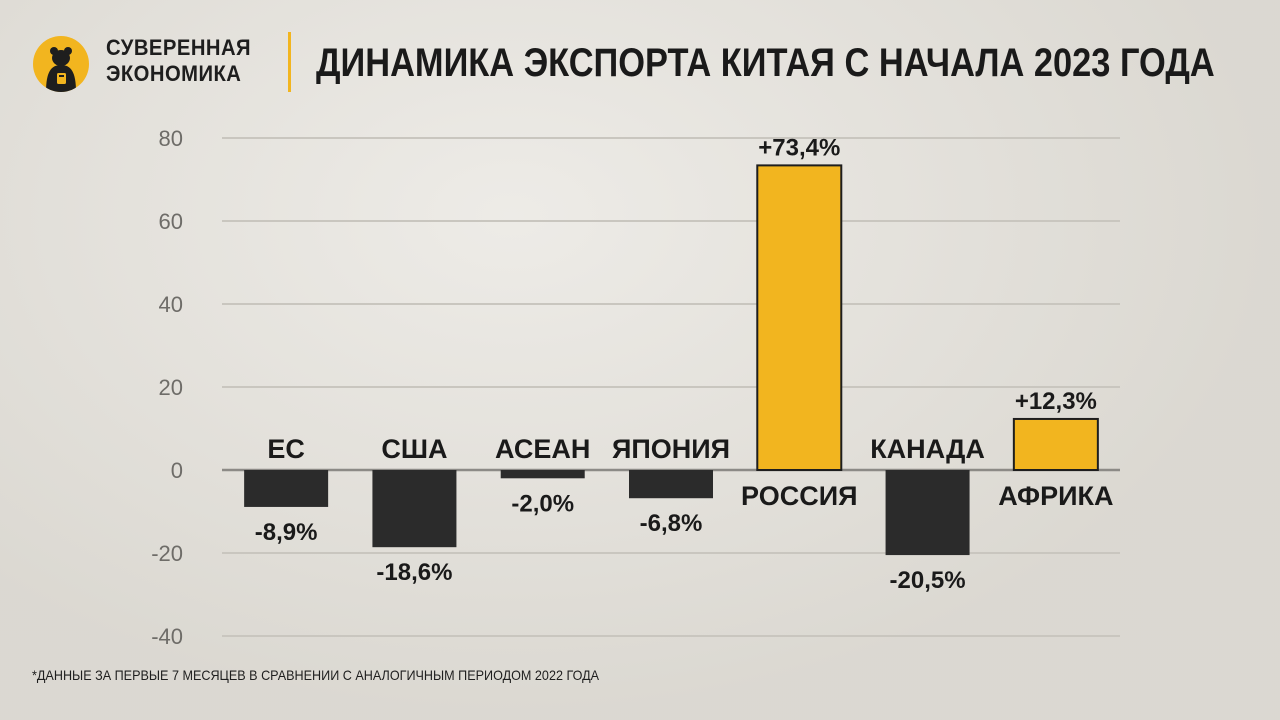 Image resolution: width=1280 pixels, height=720 pixels. What do you see at coordinates (927, 449) in the screenshot?
I see `category-label: КАНАДА` at bounding box center [927, 449].